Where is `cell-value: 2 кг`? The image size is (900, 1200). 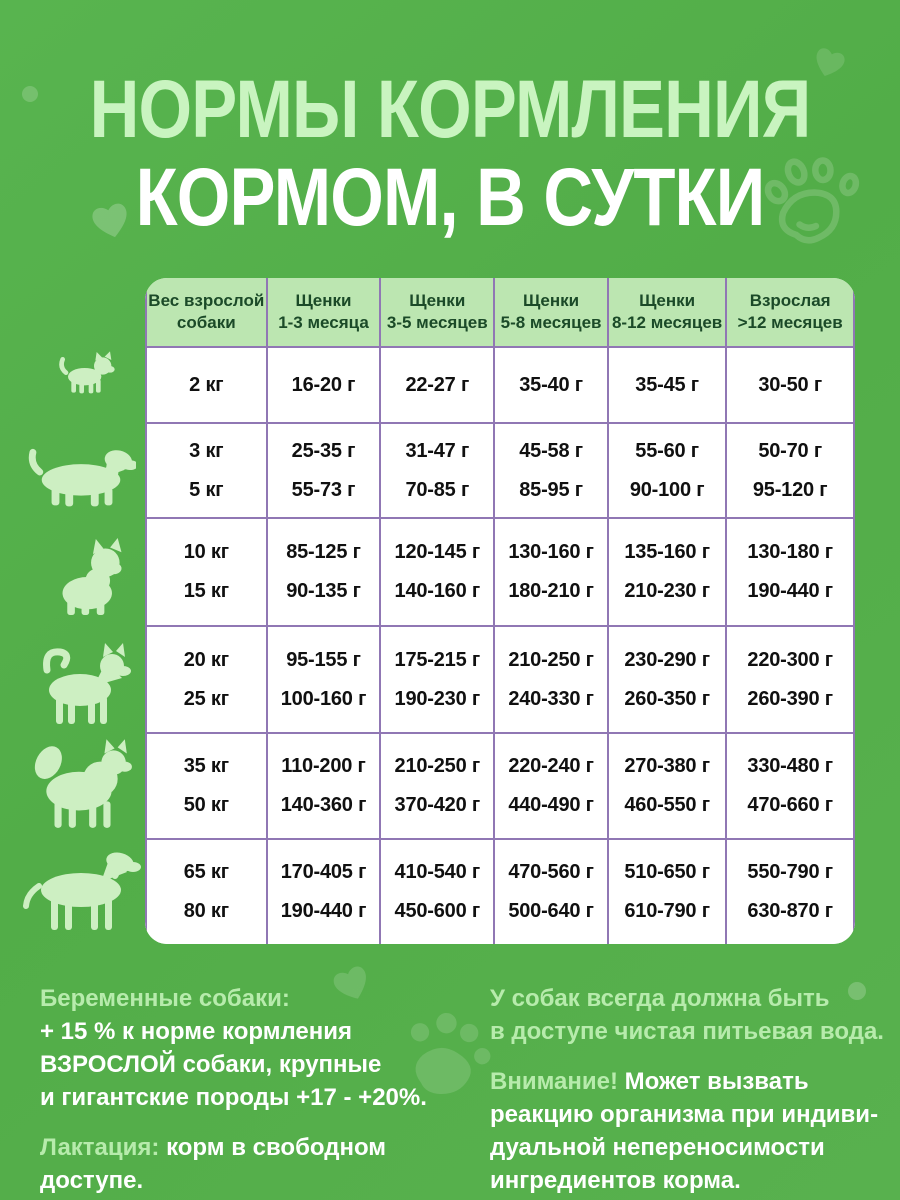 cell-value: 2 кг is located at coordinates (206, 384).